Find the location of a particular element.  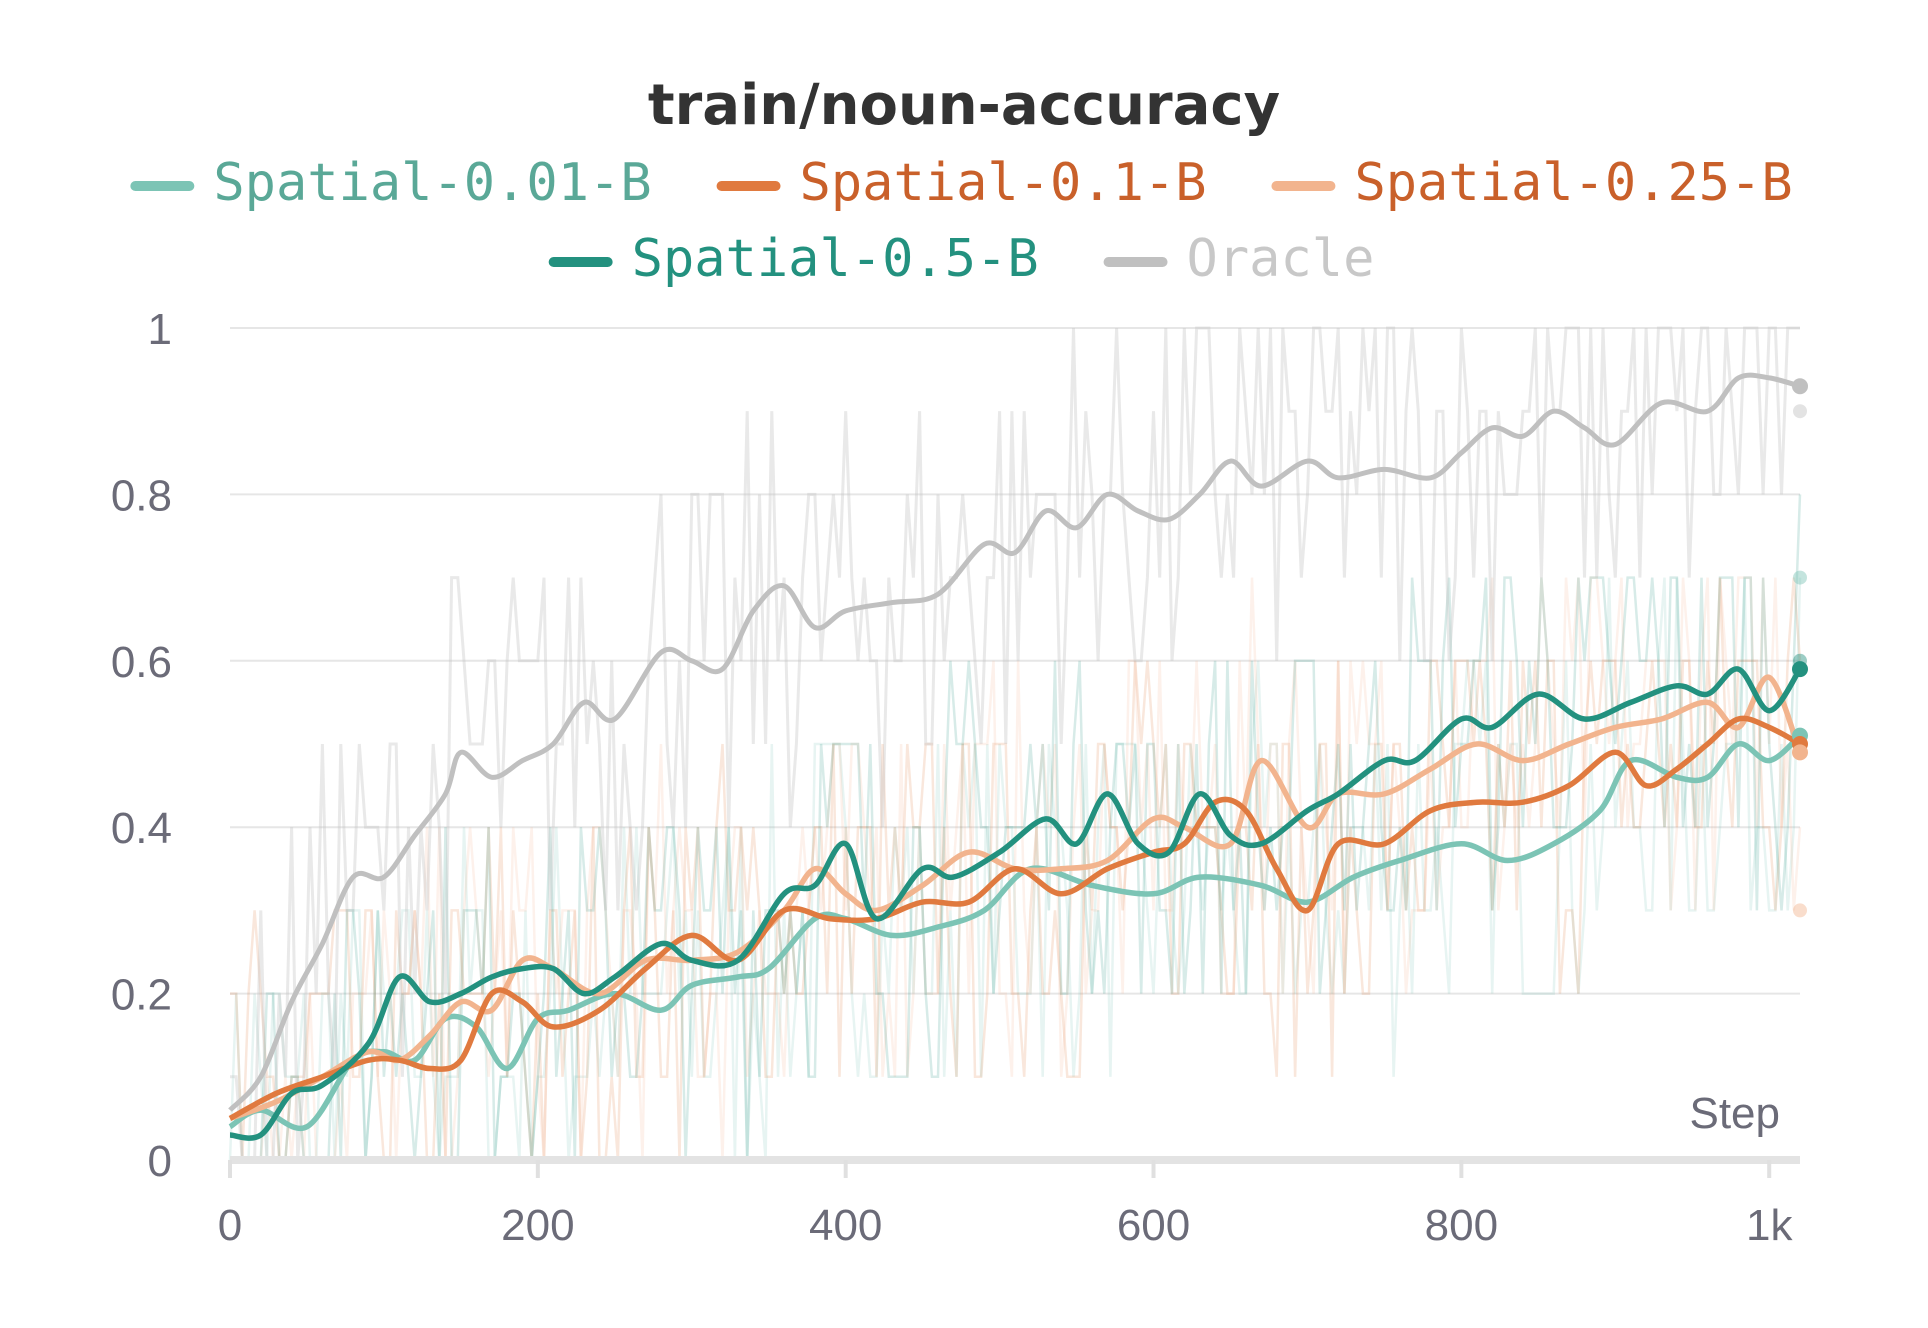

y-tick-label: 0.4 is located at coordinates (141, 828).